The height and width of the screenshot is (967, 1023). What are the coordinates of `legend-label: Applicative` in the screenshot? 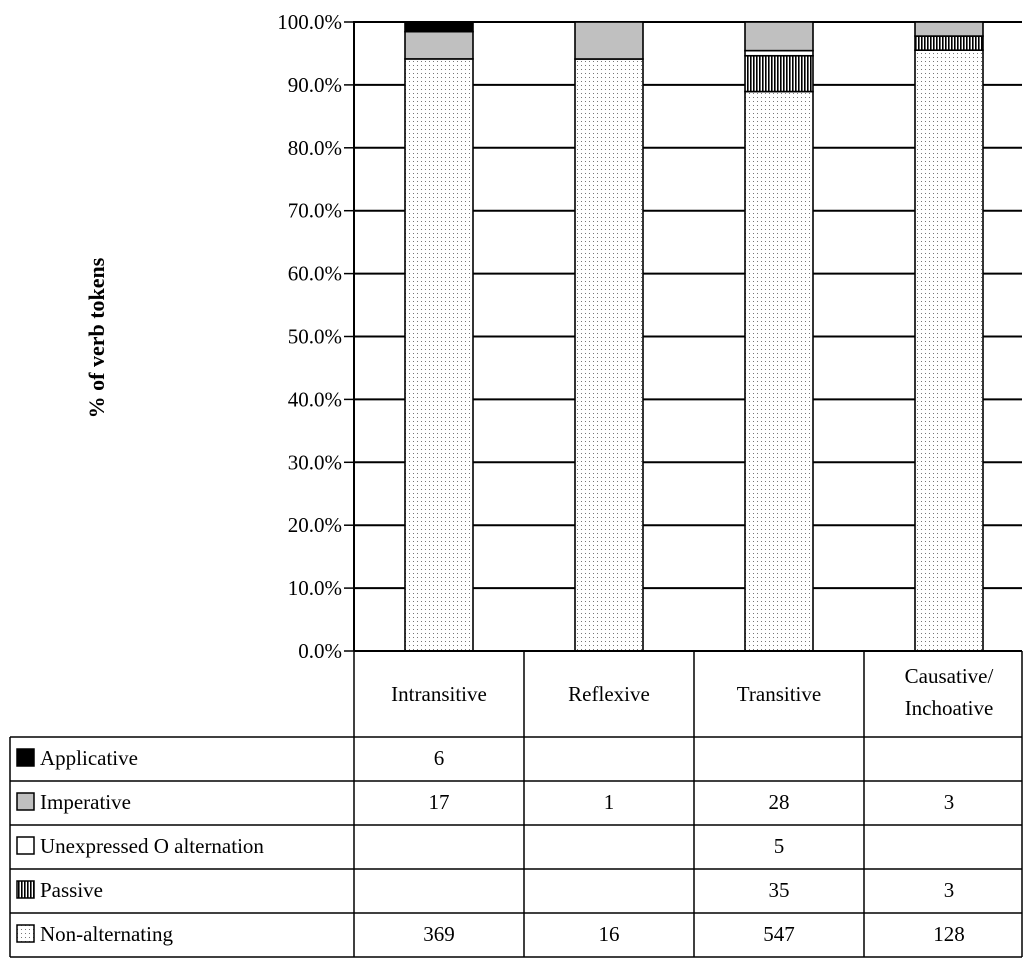 It's located at (89, 758).